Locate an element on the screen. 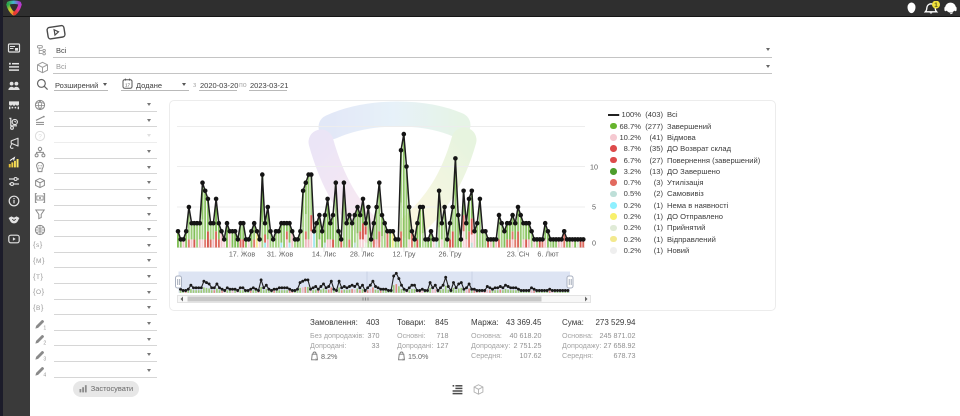 This screenshot has width=960, height=416. svg-text: 6. Лют is located at coordinates (548, 254).